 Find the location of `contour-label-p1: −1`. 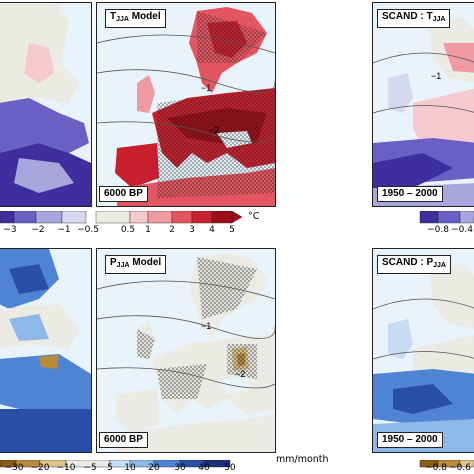

contour-label-p1: −1 is located at coordinates (206, 326).